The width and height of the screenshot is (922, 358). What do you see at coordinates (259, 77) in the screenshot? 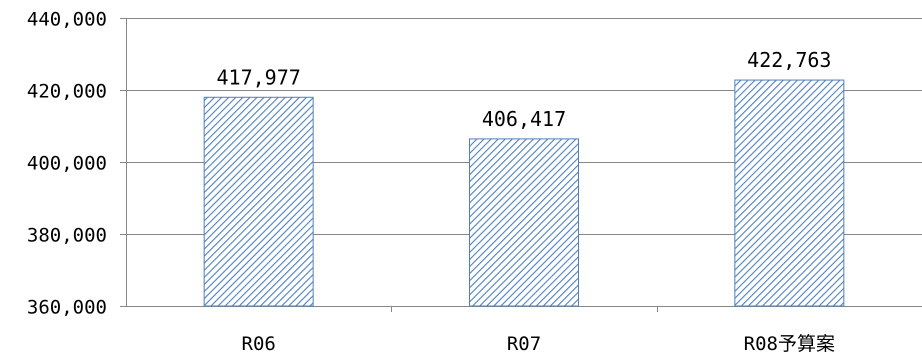
I see `data-label: 417,977` at bounding box center [259, 77].